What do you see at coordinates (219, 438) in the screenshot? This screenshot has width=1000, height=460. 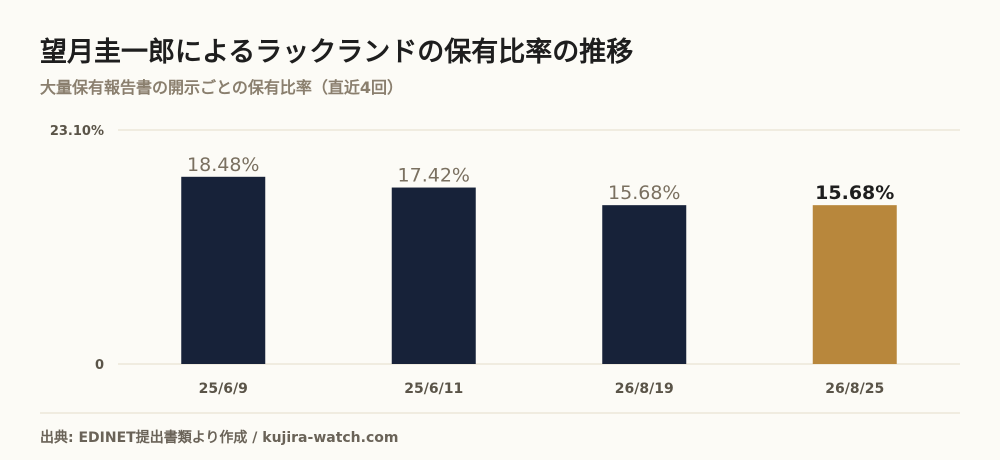 I see `source-note: 出典: EDINET提出書類より作成 / kujira-watch.com` at bounding box center [219, 438].